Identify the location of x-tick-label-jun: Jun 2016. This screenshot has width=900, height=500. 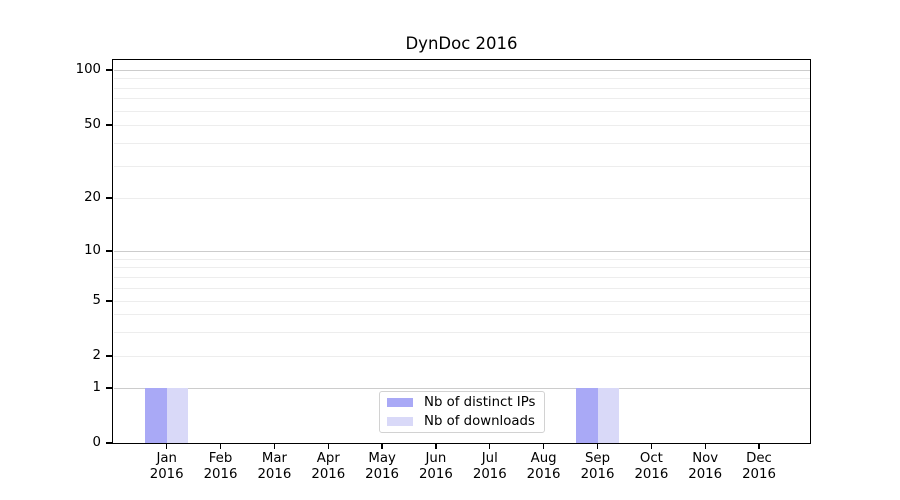
(436, 467).